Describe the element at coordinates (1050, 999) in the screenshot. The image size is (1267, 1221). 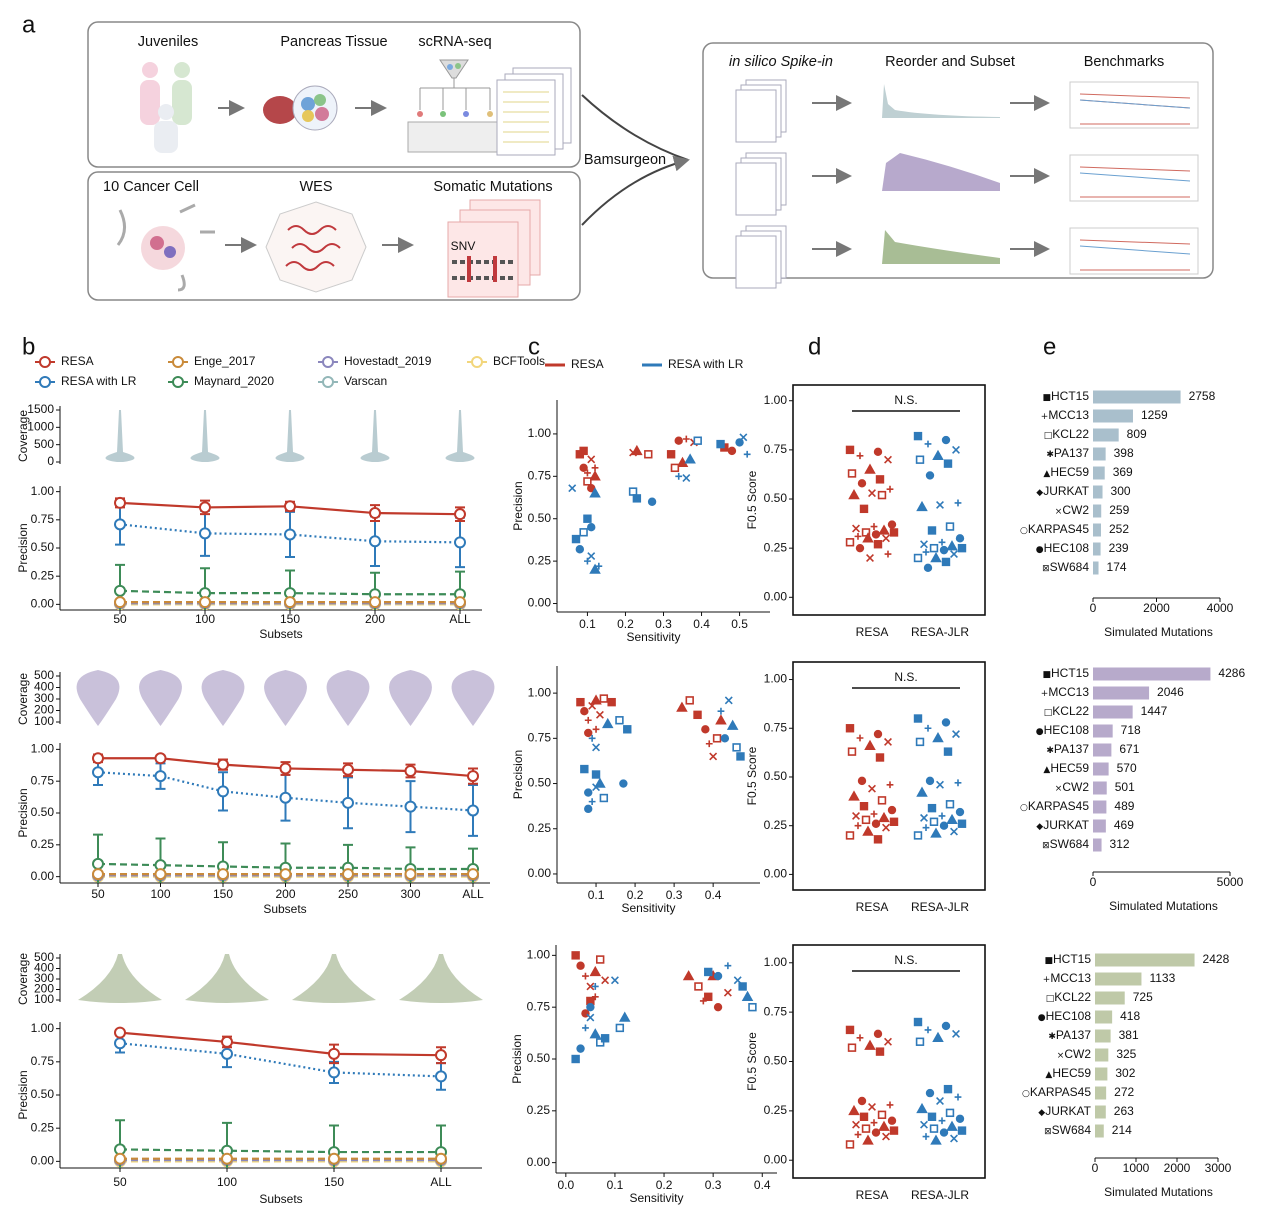
I see `category-marker: □` at that location.